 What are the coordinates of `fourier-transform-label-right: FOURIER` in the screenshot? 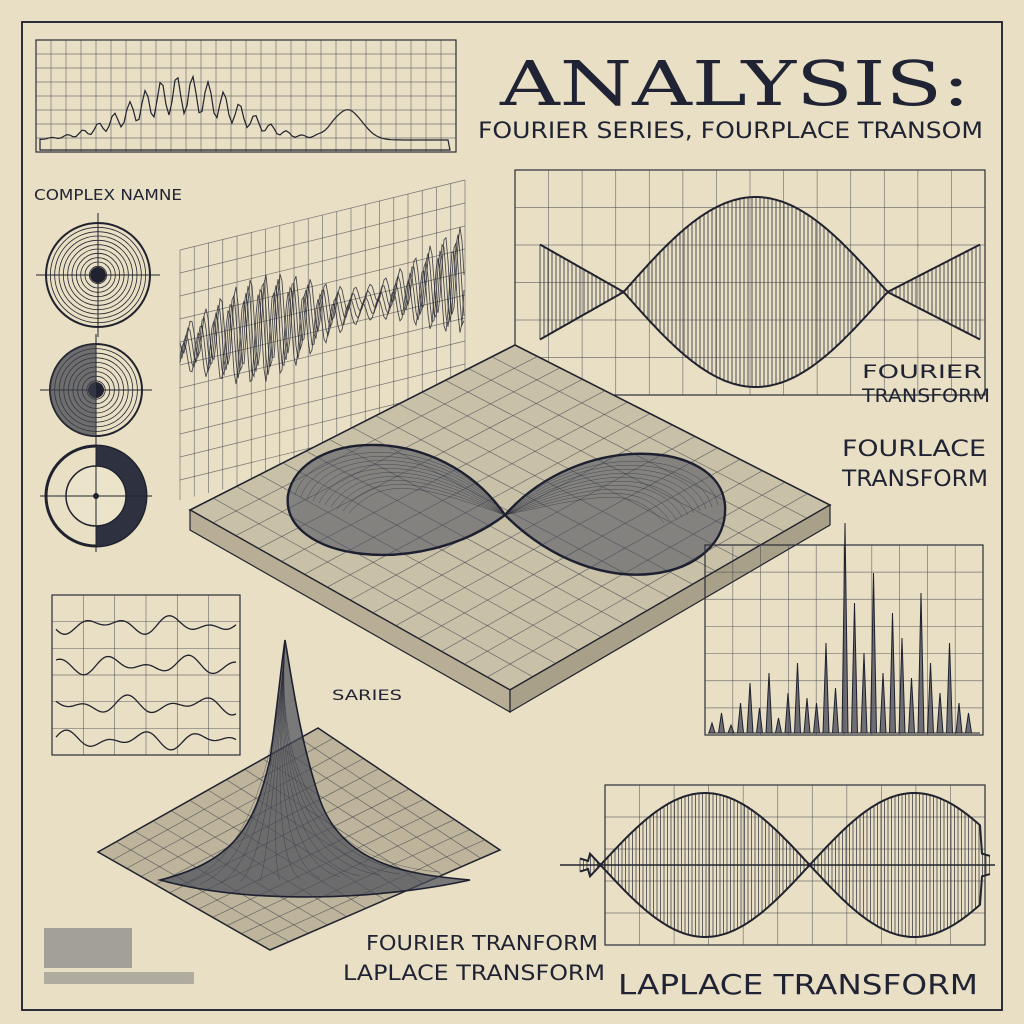 It's located at (922, 372).